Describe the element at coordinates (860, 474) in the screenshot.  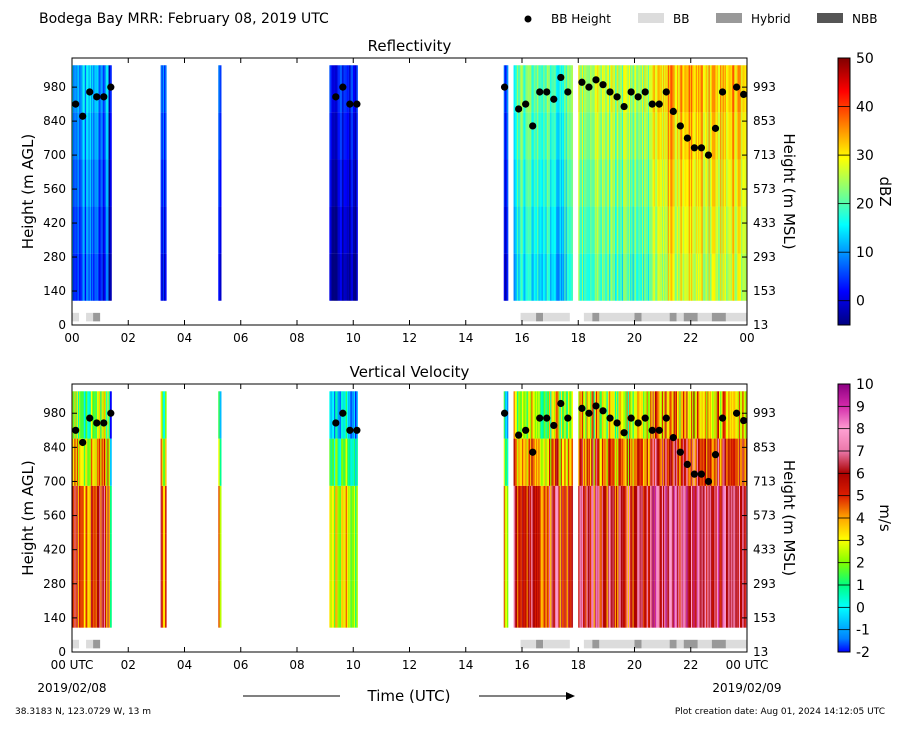
I see `colorbar-tick-label: 6` at that location.